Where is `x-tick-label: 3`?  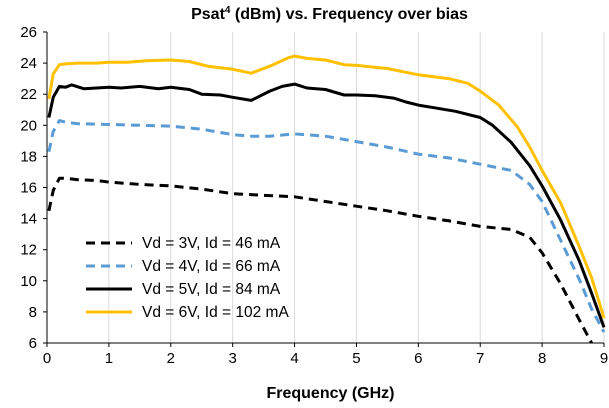
x-tick-label: 3 is located at coordinates (232, 358).